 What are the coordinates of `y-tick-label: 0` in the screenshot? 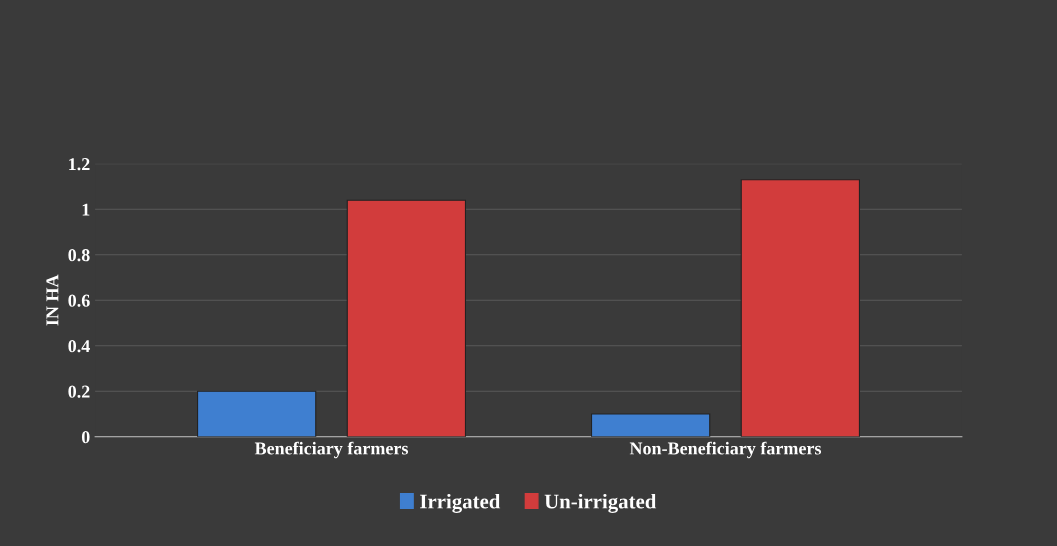 It's located at (85, 437).